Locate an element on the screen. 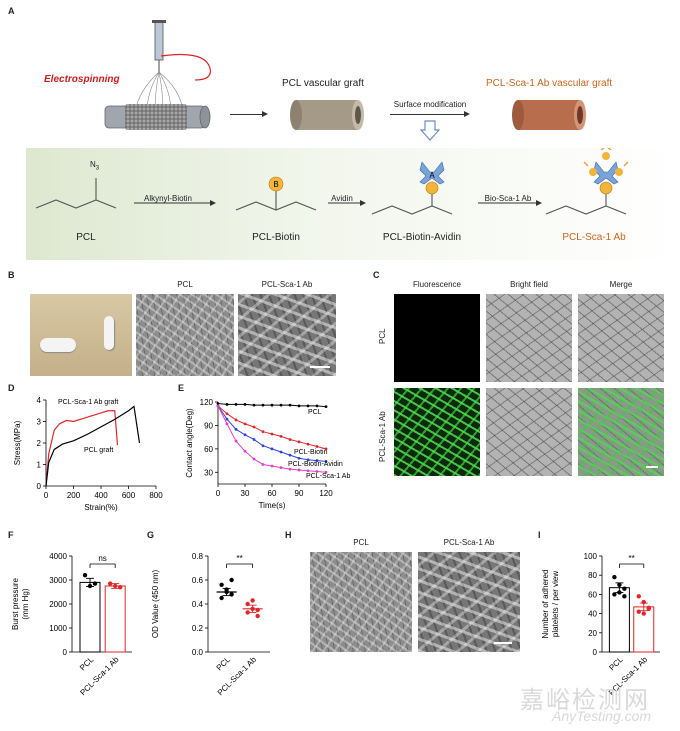  panel-c-row2-label: PCL-Sca-1 Ab is located at coordinates (382, 436).